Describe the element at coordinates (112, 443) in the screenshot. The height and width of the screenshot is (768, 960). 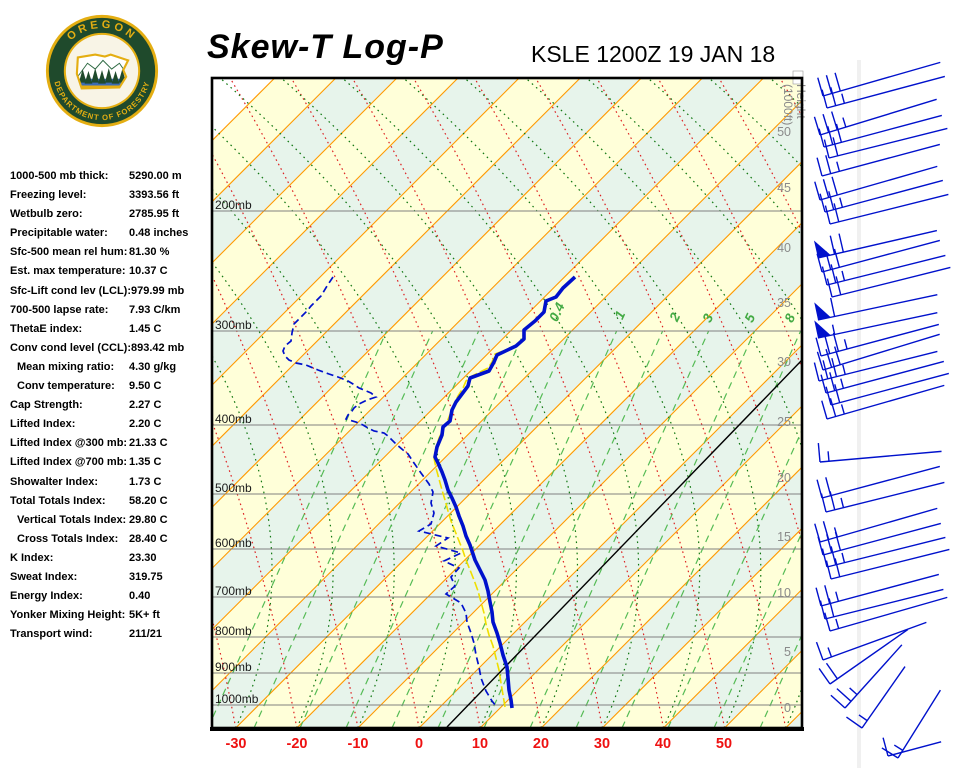
I see `index-row: Lifted Index @300 mb: 21.33 C` at that location.